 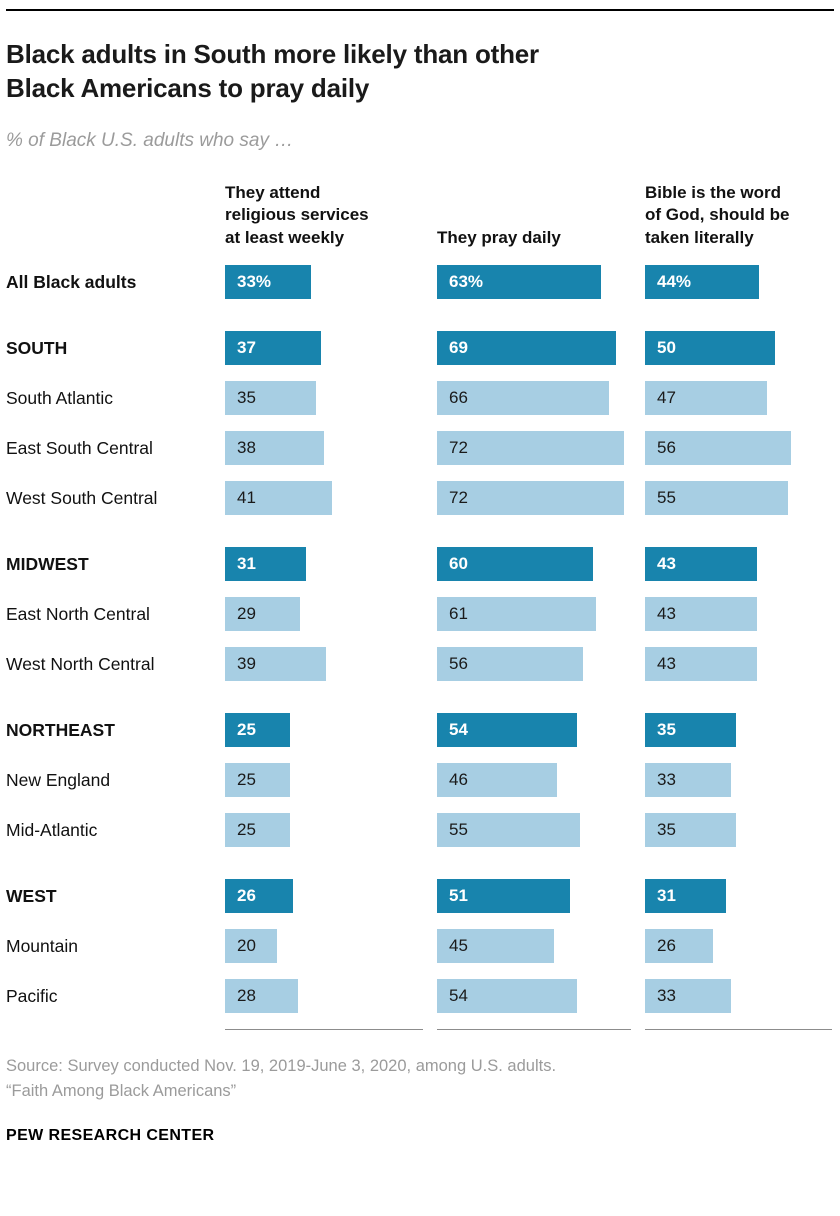 What do you see at coordinates (458, 945) in the screenshot?
I see `bar-value: 45` at bounding box center [458, 945].